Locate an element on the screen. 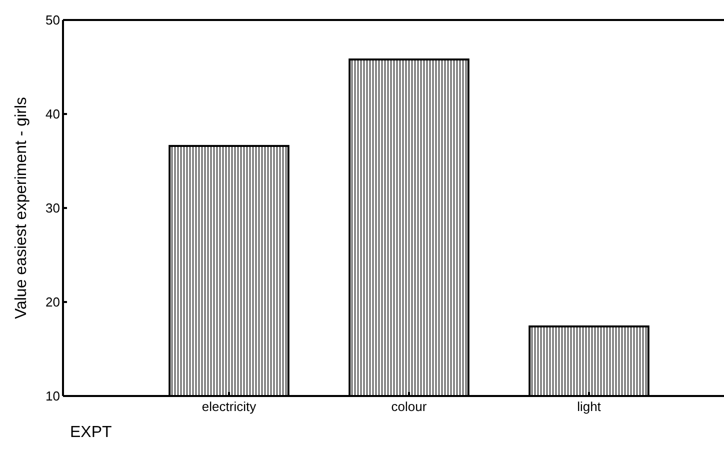 Image resolution: width=724 pixels, height=468 pixels. y-tick-label: 40 is located at coordinates (53, 114).